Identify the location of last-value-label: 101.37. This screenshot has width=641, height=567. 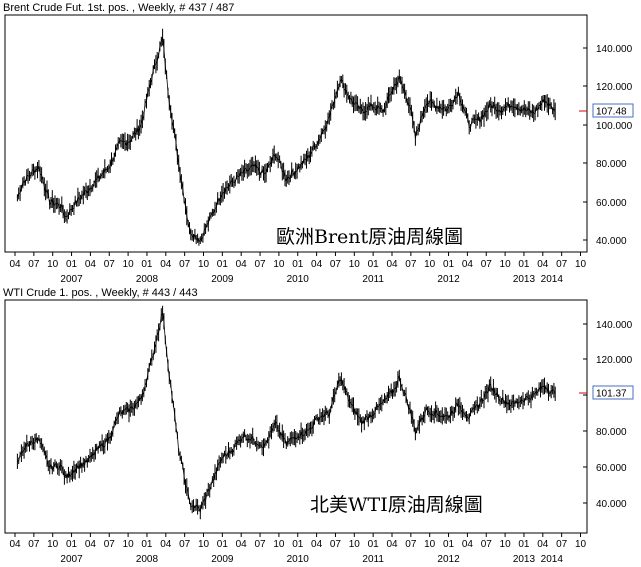
(611, 394).